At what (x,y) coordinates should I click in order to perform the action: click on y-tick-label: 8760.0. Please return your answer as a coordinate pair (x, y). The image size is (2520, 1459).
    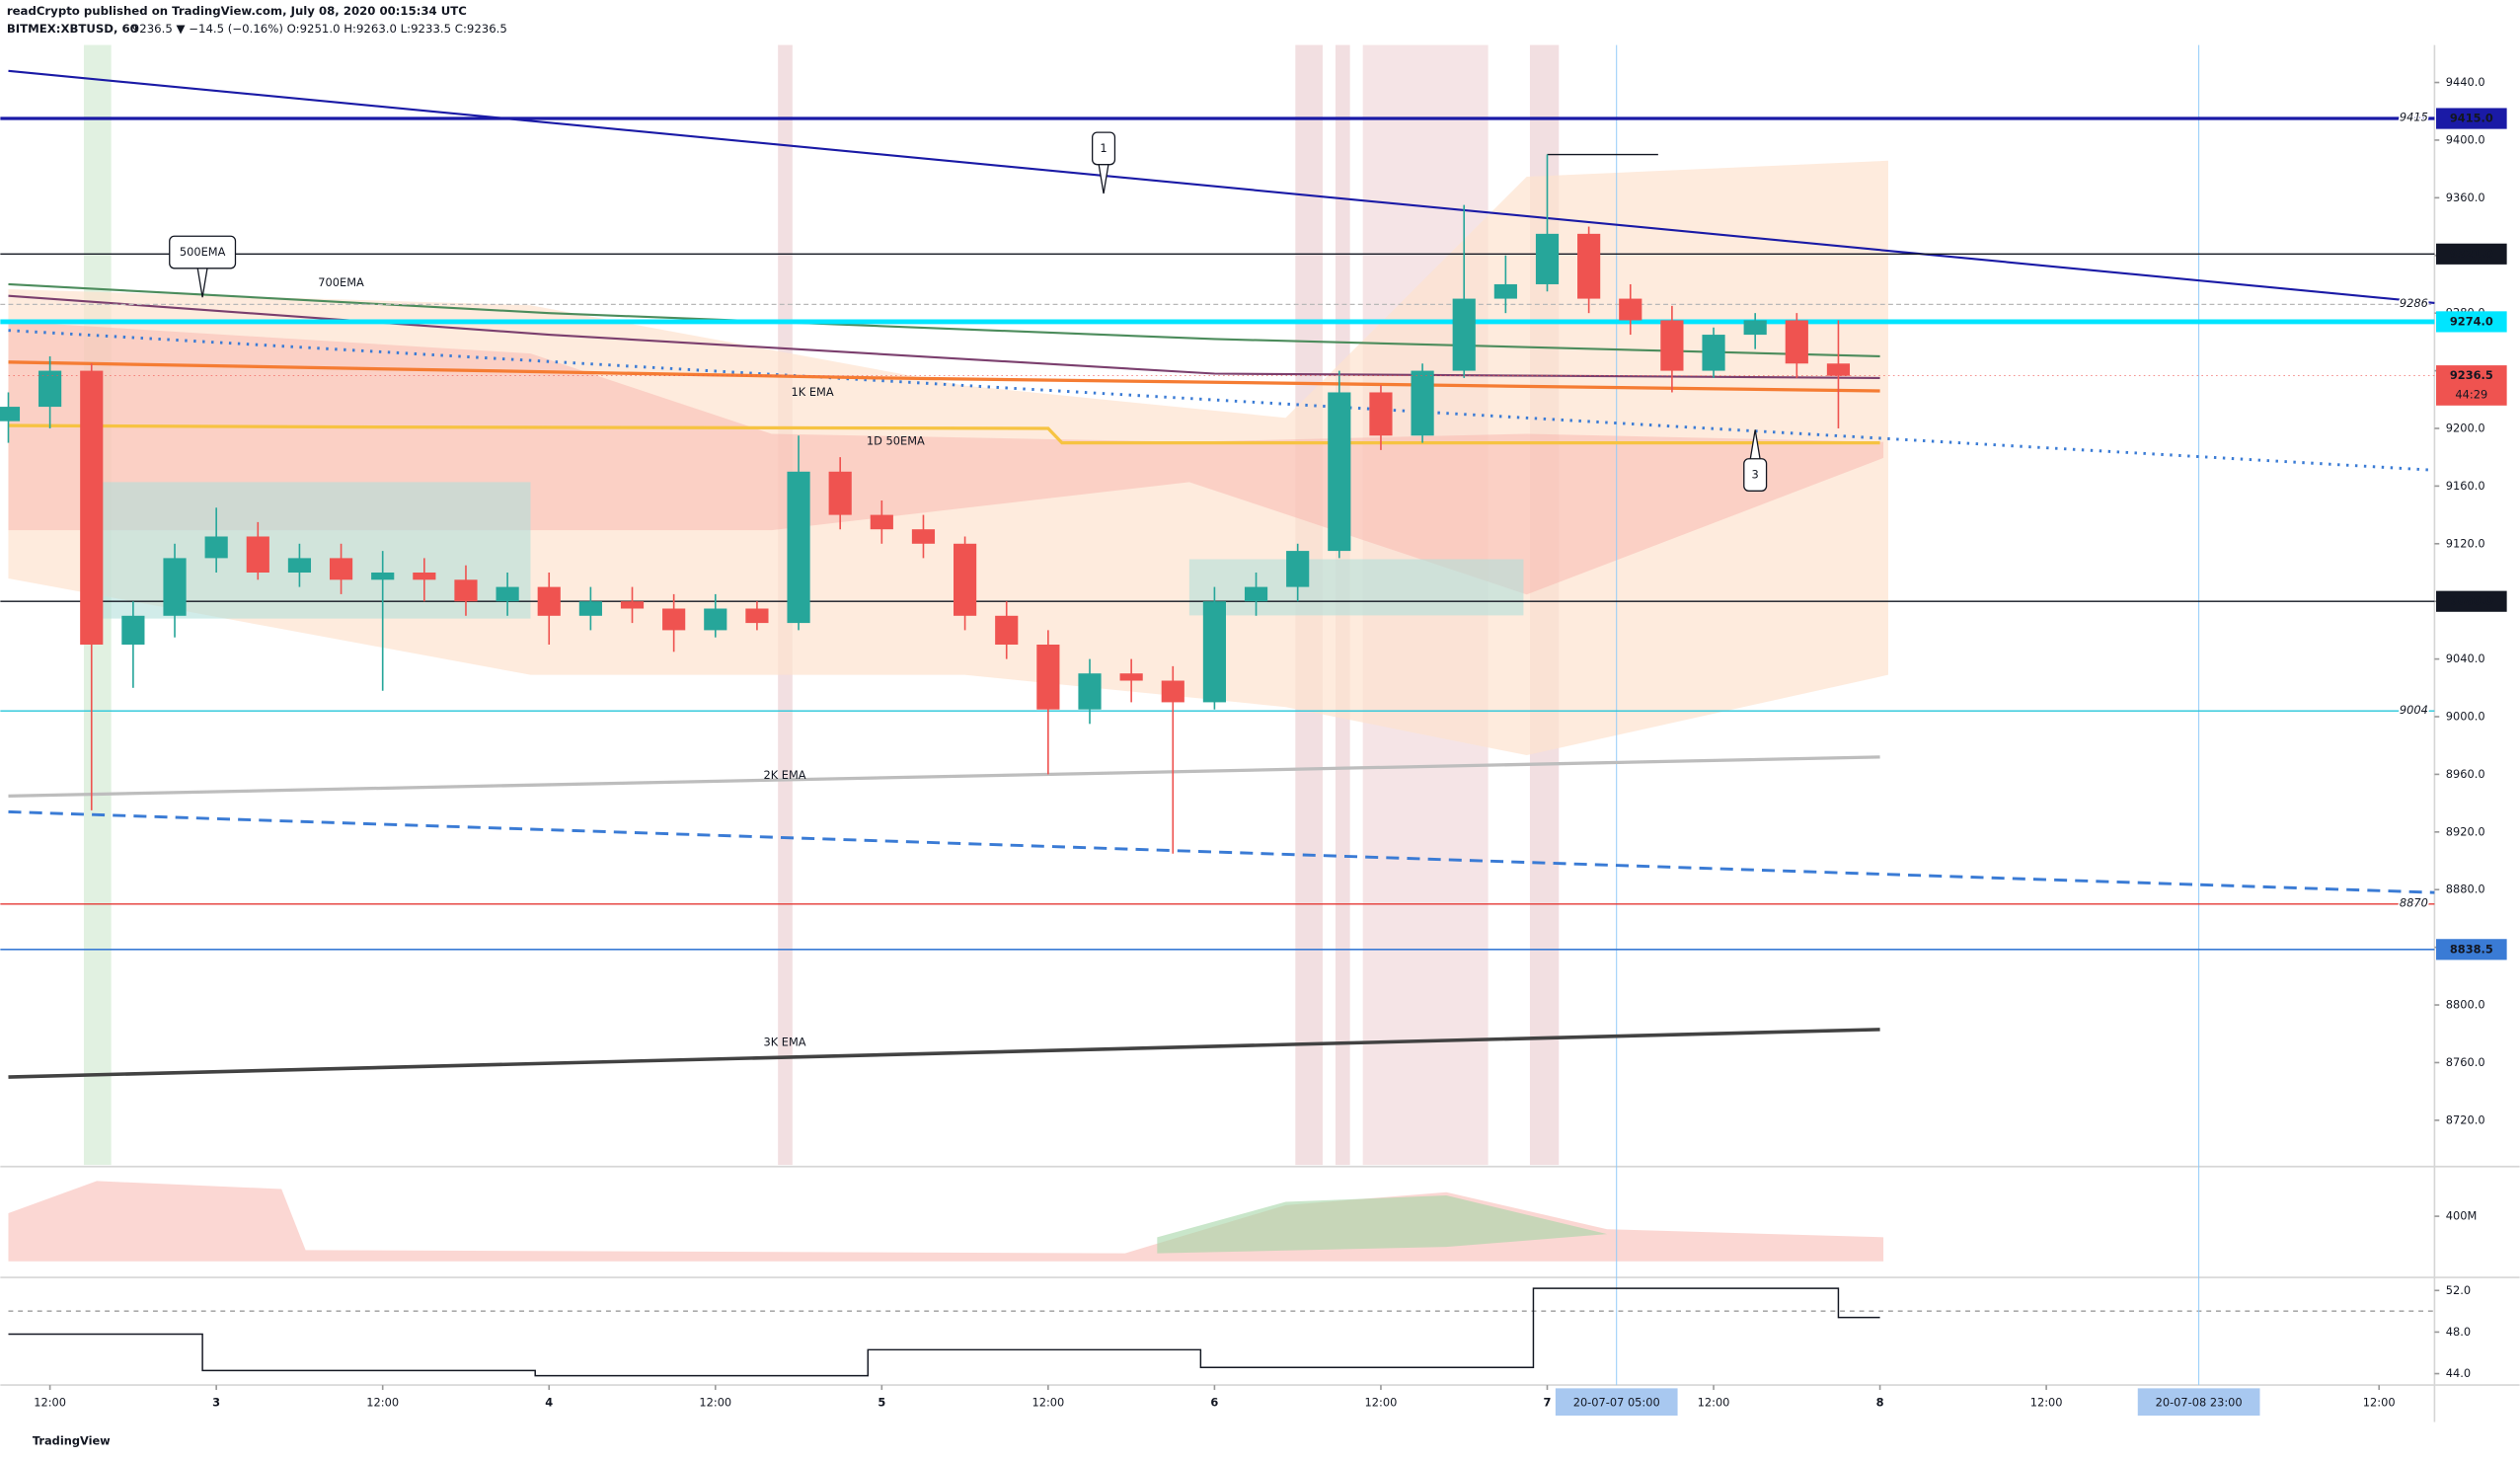
    Looking at the image, I should click on (2465, 1062).